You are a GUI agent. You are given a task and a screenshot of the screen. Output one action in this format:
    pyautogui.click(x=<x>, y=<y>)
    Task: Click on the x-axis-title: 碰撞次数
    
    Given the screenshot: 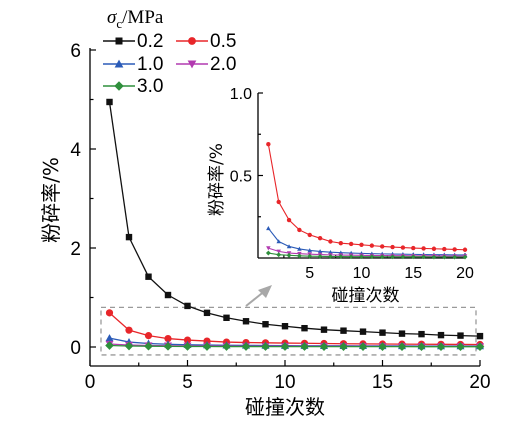 What is the action you would take?
    pyautogui.click(x=285, y=407)
    